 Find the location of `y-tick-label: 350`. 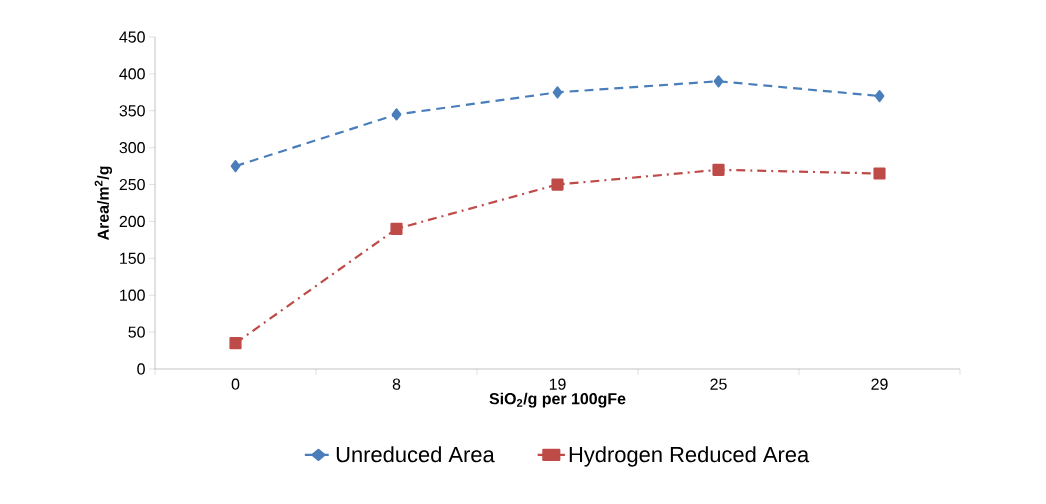

y-tick-label: 350 is located at coordinates (132, 111).